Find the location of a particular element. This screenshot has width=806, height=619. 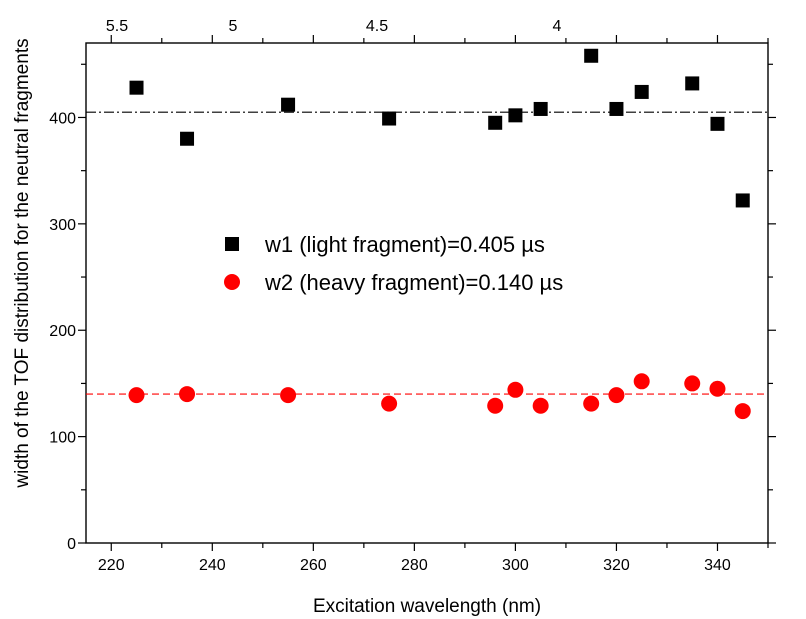

x-tick-label: 220 is located at coordinates (111, 565).